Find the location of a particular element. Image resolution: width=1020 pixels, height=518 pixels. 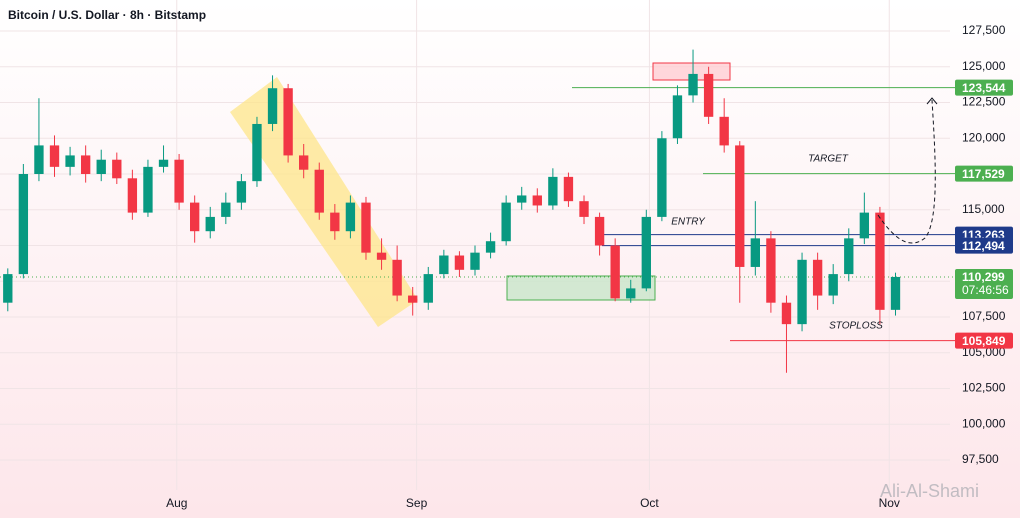

chart-title: Bitcoin / U.S. Dollar · 8h · Bitstamp is located at coordinates (107, 15).